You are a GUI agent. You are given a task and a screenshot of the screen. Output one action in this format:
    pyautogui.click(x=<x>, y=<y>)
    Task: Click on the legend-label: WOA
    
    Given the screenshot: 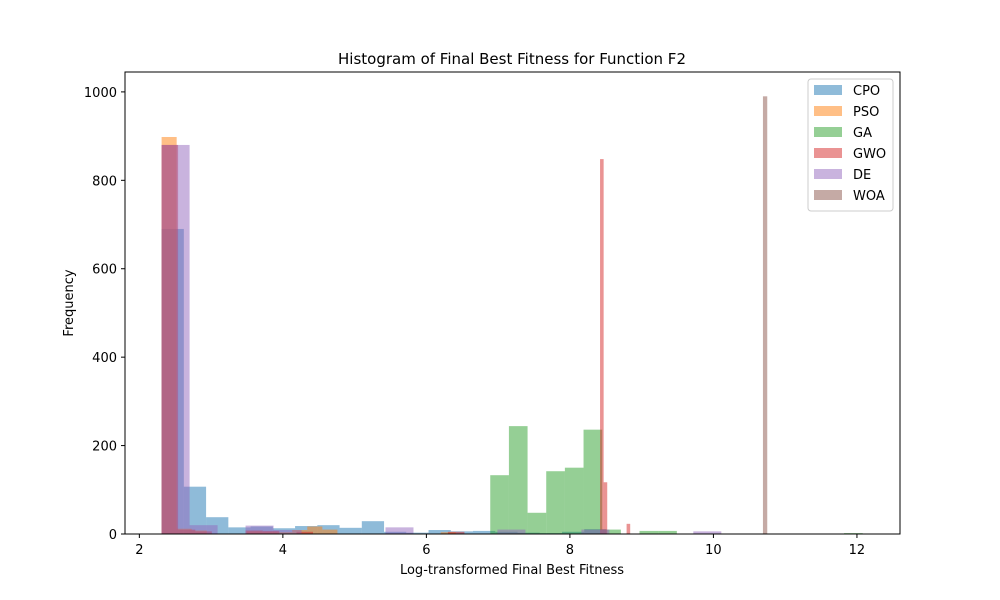 What is the action you would take?
    pyautogui.click(x=869, y=196)
    